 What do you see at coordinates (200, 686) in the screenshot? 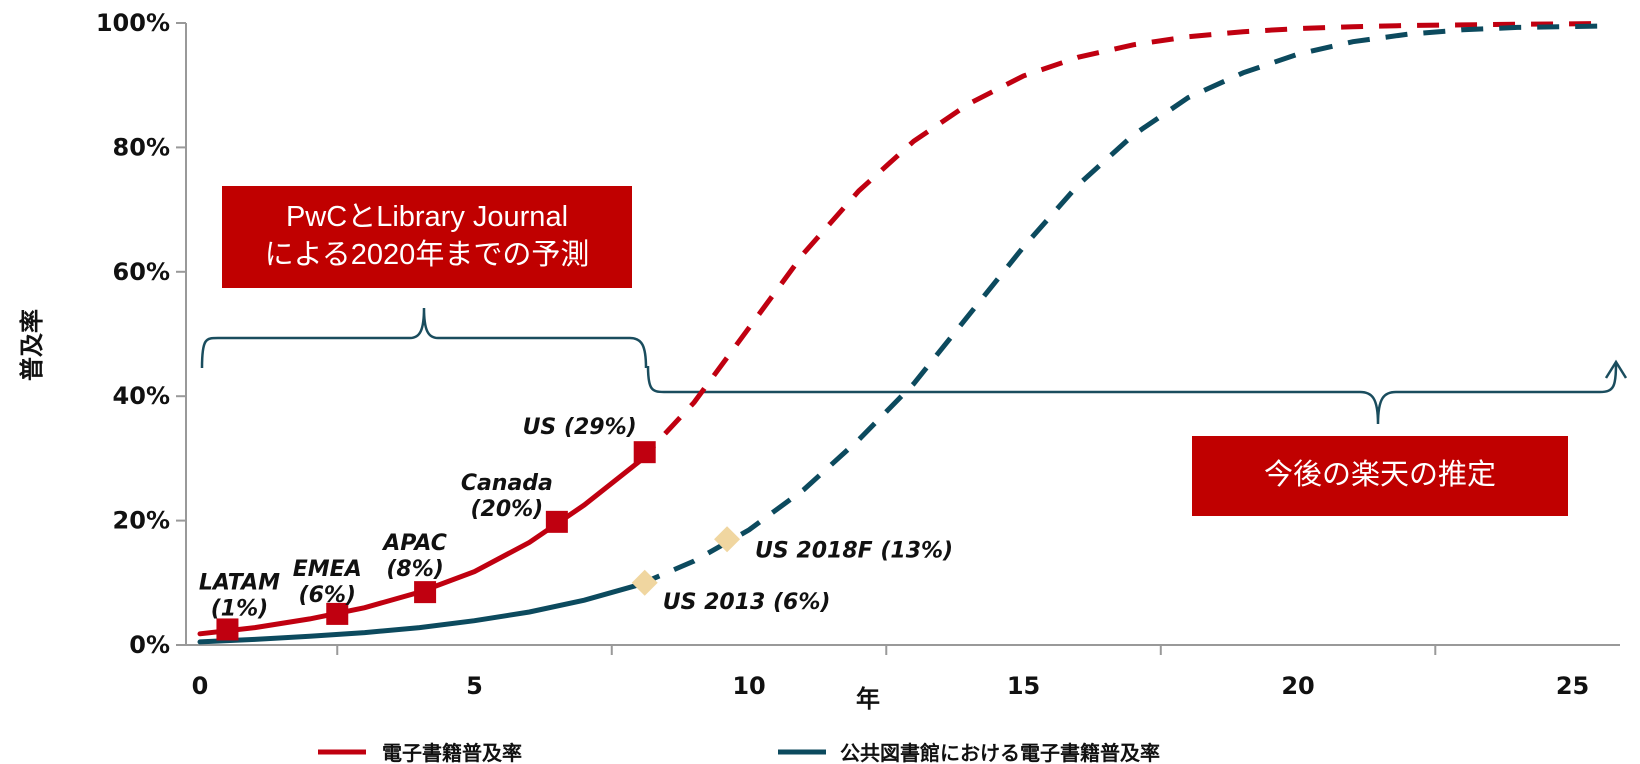
I see `x-tick-label: 0` at bounding box center [200, 686].